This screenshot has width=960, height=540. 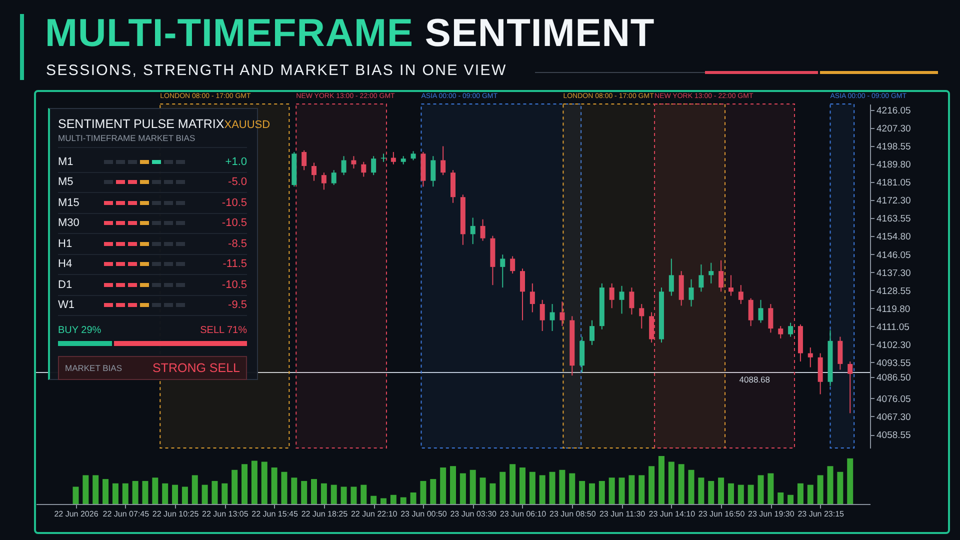 What do you see at coordinates (893, 291) in the screenshot?
I see `y-tick-label: 4128.55` at bounding box center [893, 291].